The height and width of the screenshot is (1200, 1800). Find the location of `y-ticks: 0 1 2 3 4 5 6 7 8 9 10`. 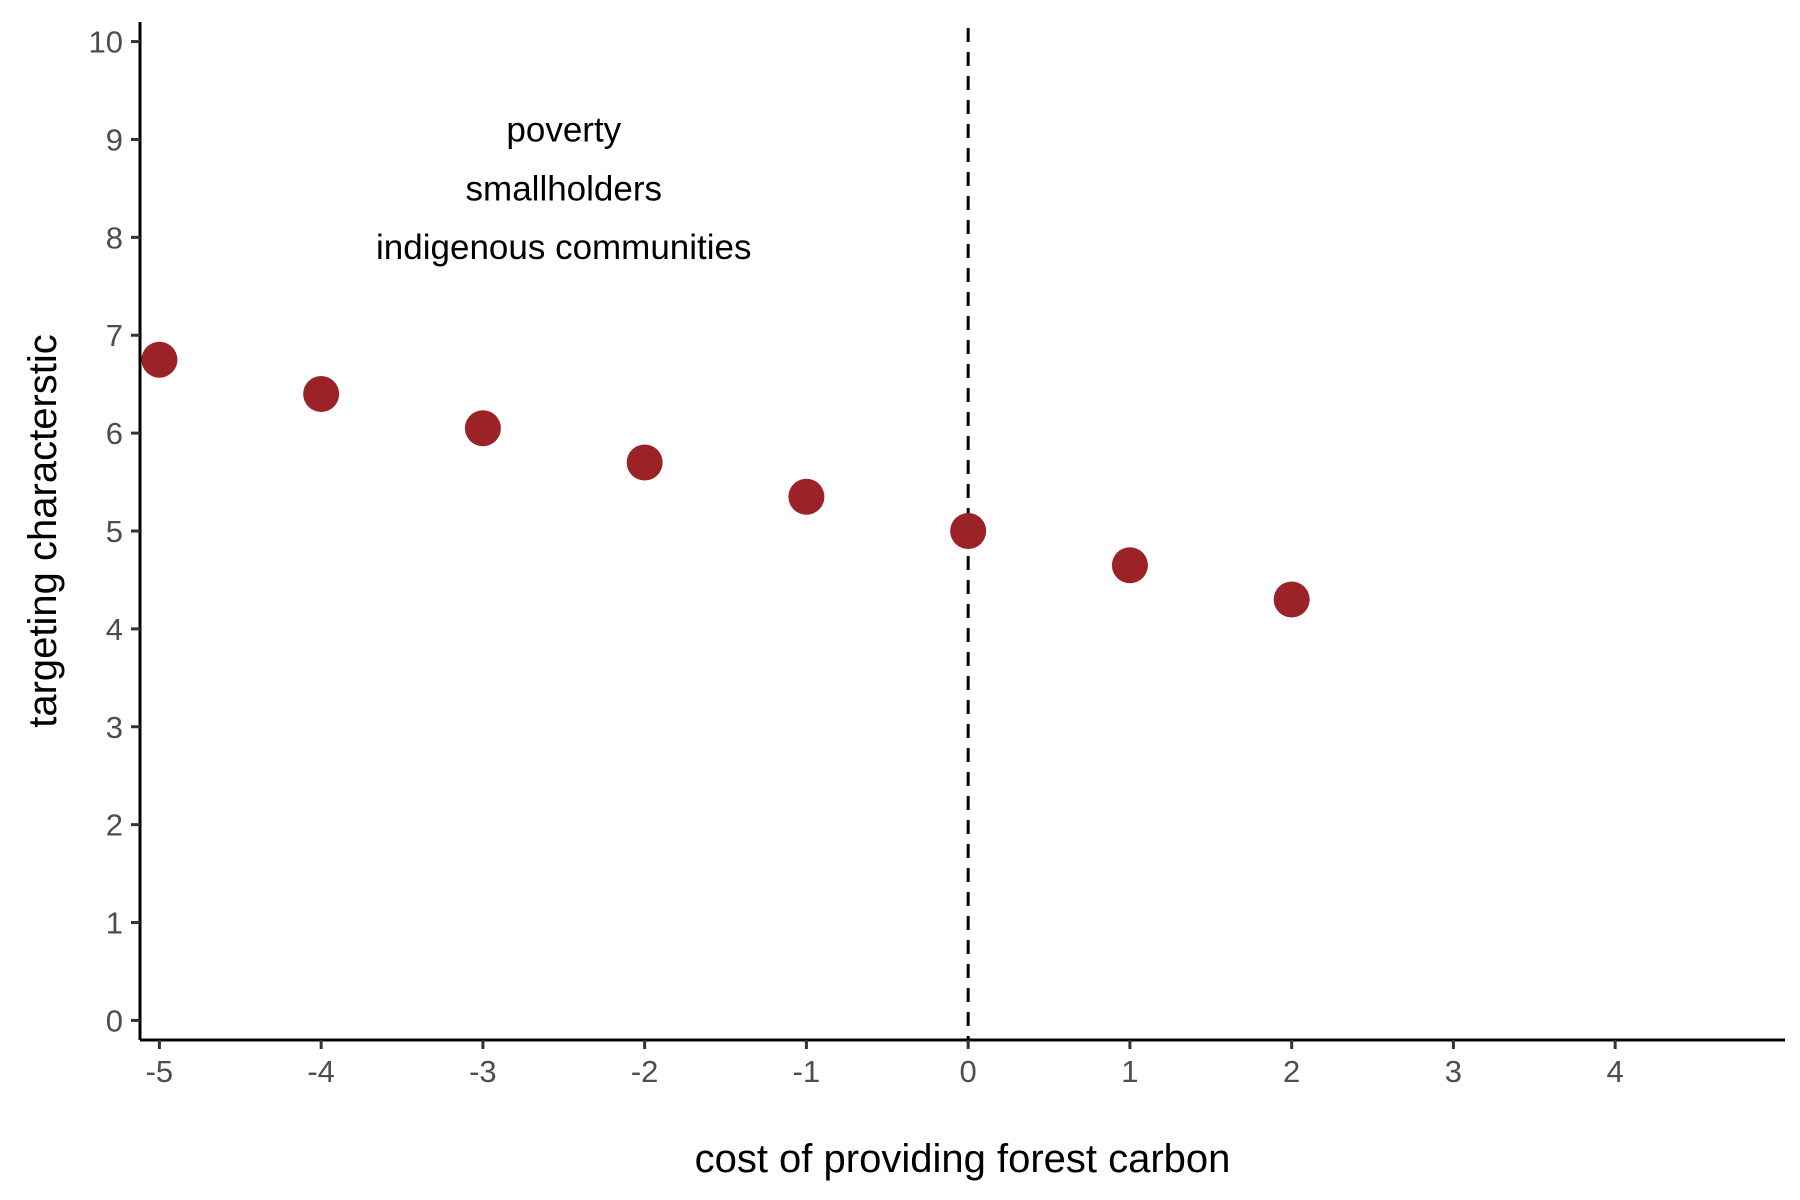

y-ticks: 0 1 2 3 4 5 6 7 8 9 10 is located at coordinates (114, 531).